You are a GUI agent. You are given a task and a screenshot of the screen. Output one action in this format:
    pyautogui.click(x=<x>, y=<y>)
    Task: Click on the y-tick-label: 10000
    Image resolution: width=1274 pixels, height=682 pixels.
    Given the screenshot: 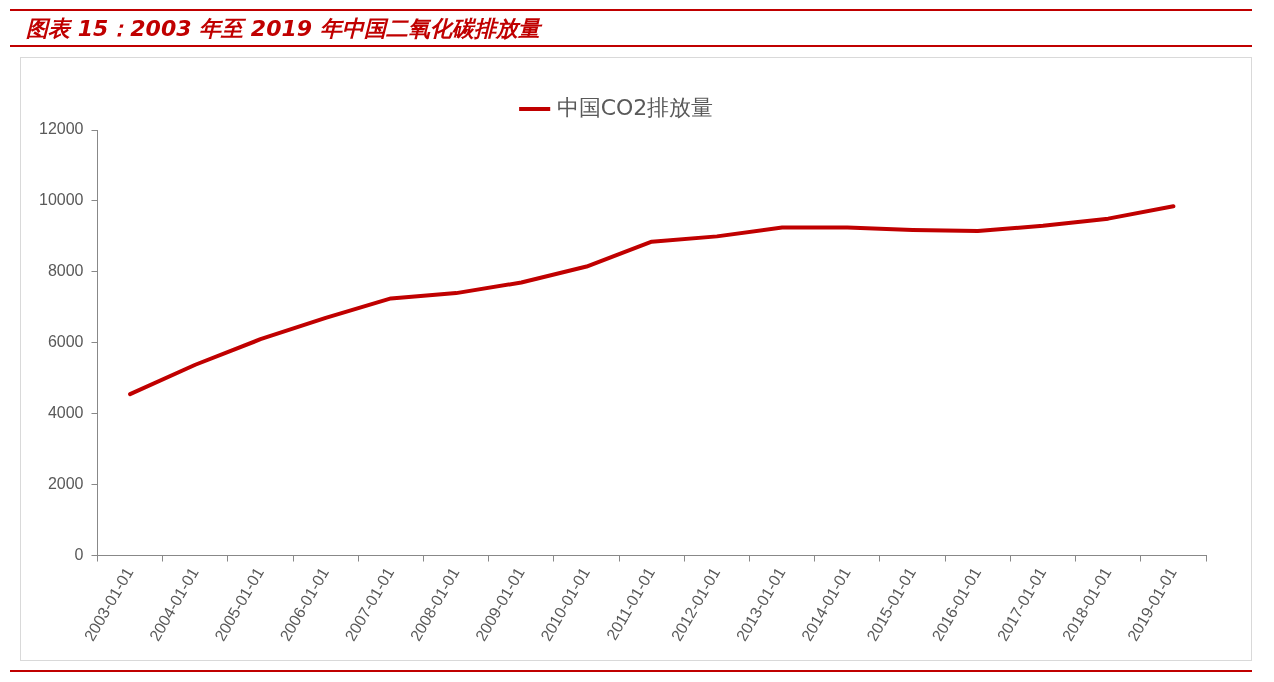 What is the action you would take?
    pyautogui.click(x=61, y=200)
    